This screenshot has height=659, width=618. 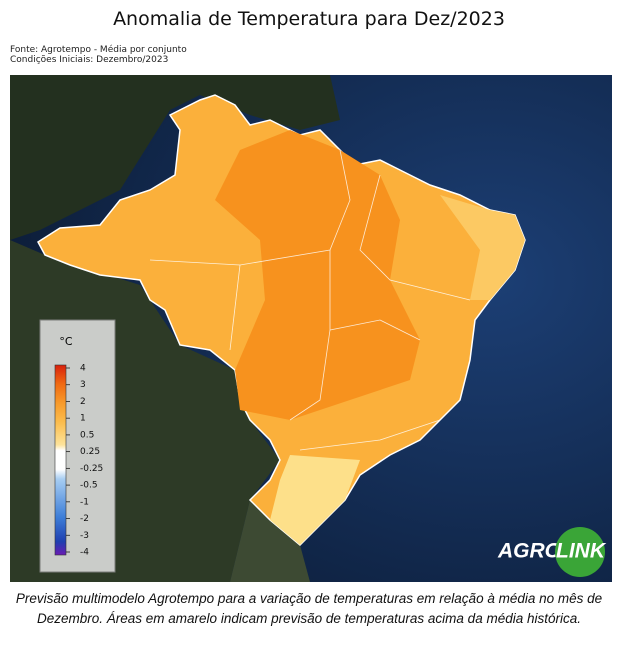 What do you see at coordinates (84, 536) in the screenshot?
I see `legend-tick-label: -3` at bounding box center [84, 536].